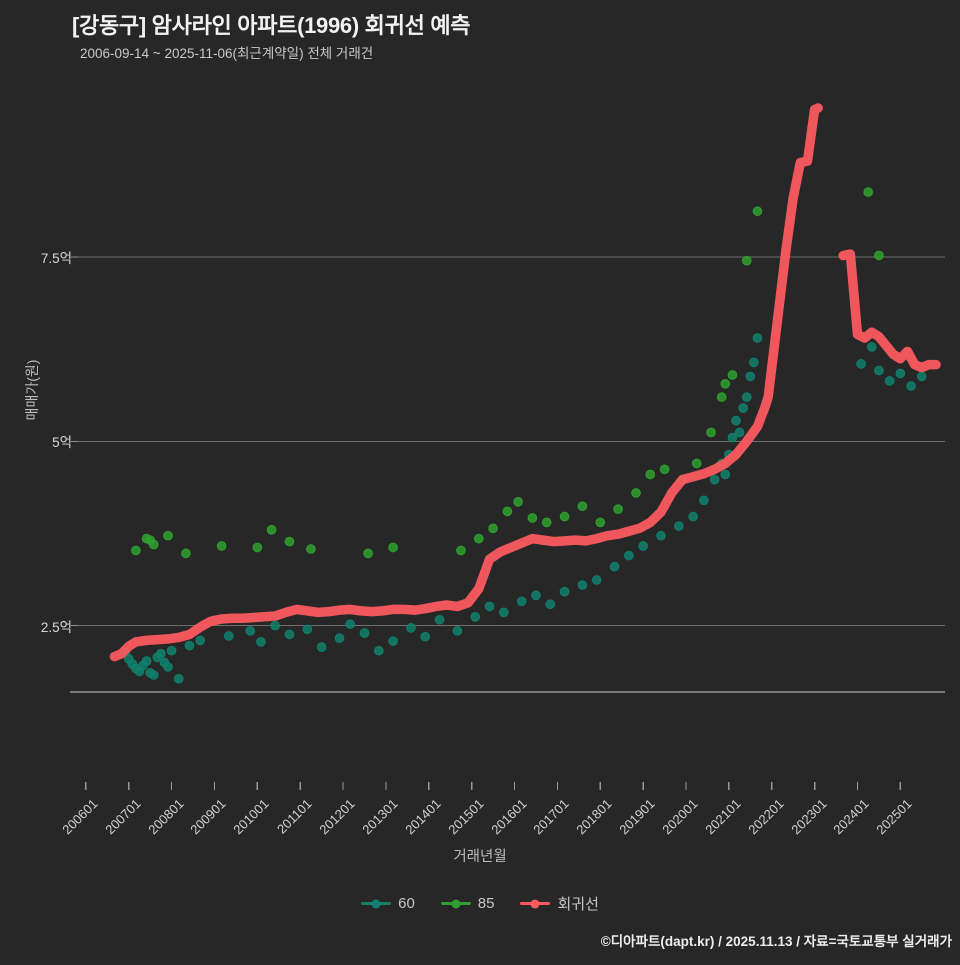 Image resolution: width=960 pixels, height=965 pixels. Describe the element at coordinates (889, 311) in the screenshot. I see `regression-line` at that location.